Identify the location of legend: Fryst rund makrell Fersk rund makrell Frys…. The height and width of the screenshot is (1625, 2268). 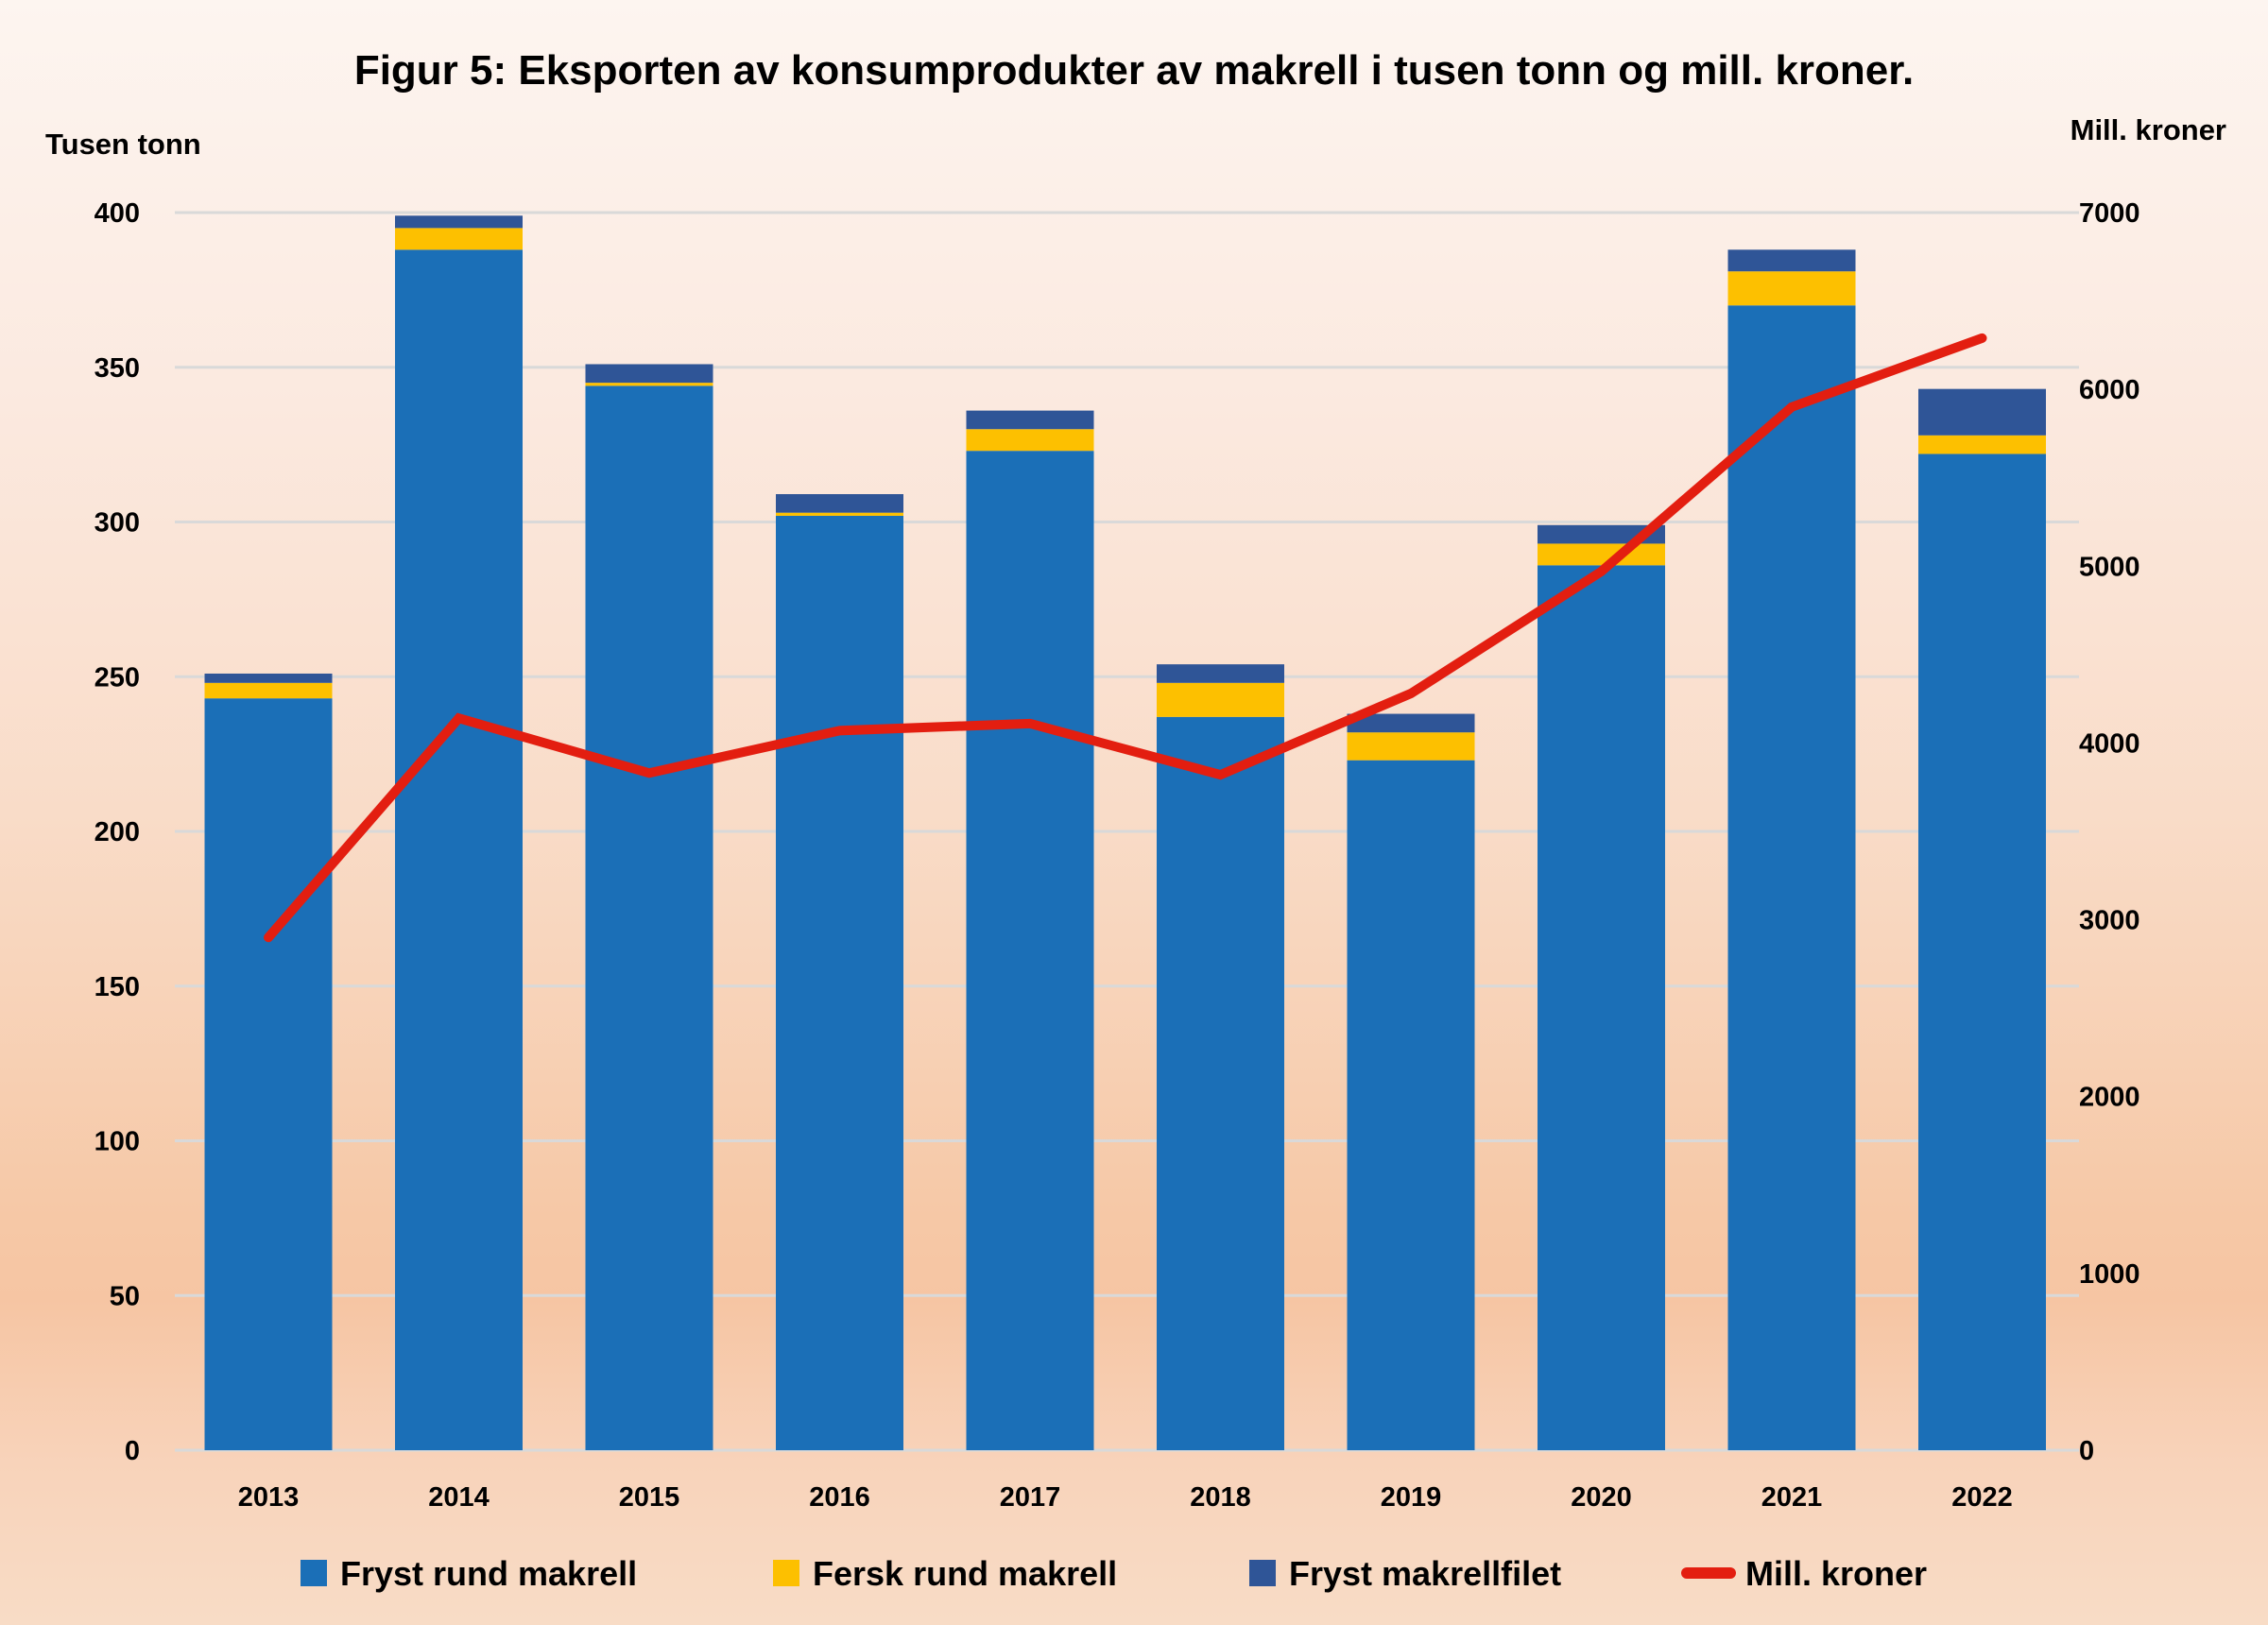
(1114, 1574).